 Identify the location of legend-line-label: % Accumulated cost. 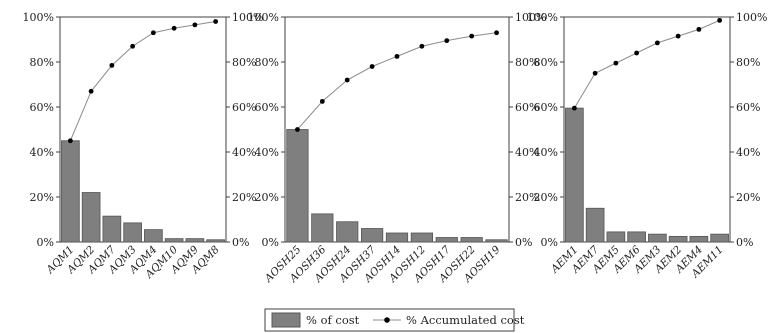
(465, 320).